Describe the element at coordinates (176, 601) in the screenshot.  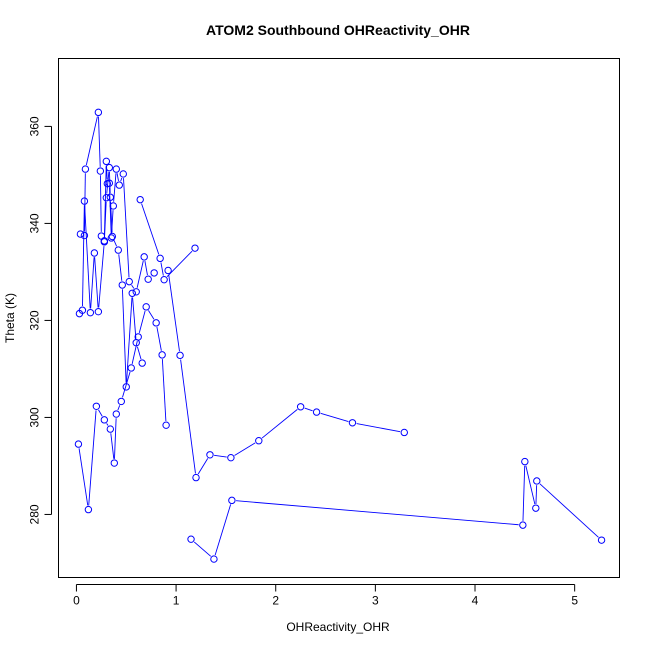
I see `x-tick-label: 1` at that location.